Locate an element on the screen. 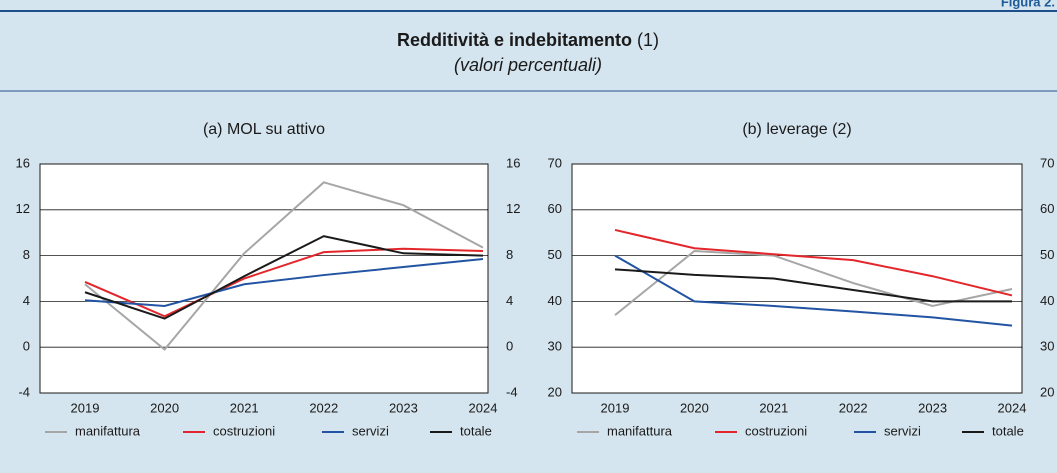 This screenshot has height=473, width=1057. y2-tick-label: 16 is located at coordinates (513, 162).